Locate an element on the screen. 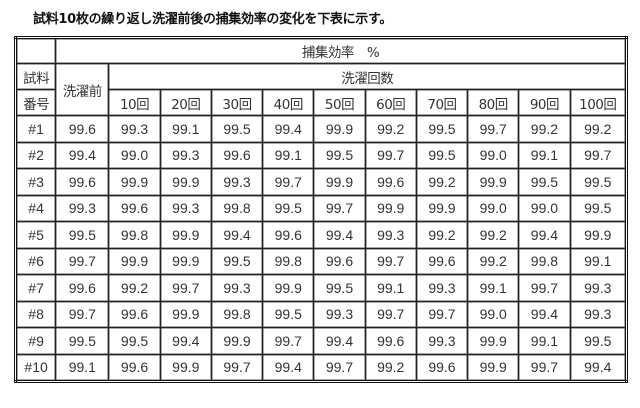 This screenshot has height=408, width=640. header-sample-label-1: 試料 is located at coordinates (35, 76).